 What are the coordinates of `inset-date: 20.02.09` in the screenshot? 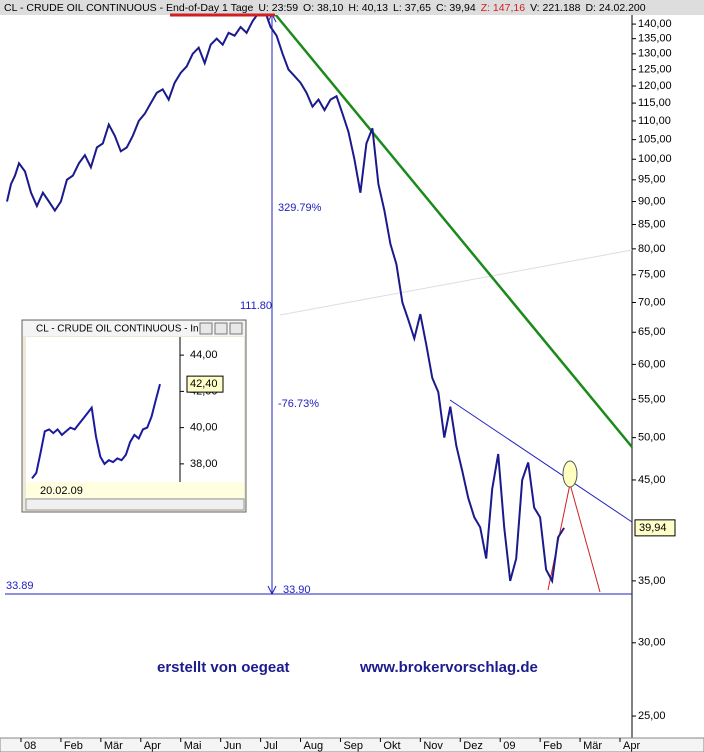 It's located at (61, 491).